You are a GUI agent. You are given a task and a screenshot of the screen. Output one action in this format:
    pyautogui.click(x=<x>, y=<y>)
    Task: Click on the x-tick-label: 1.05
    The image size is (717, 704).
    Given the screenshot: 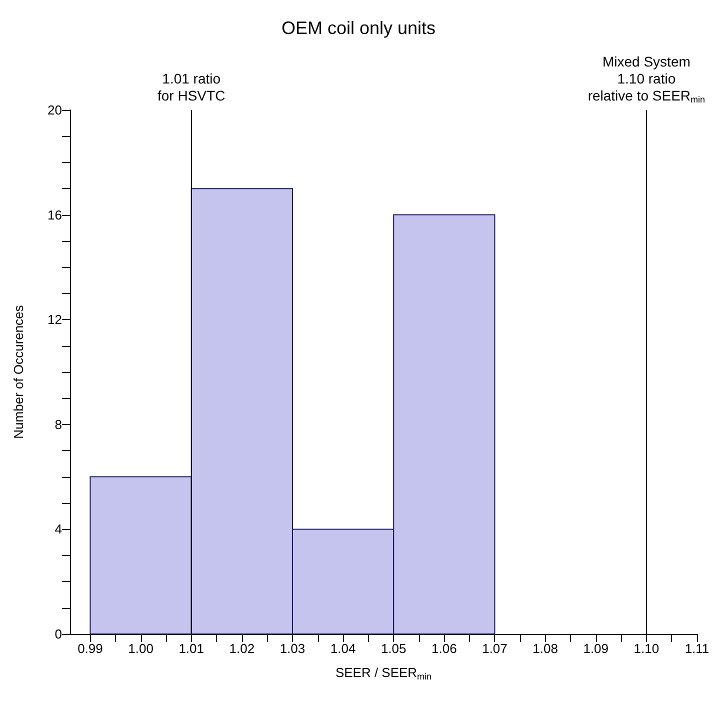 What is the action you would take?
    pyautogui.click(x=393, y=648)
    